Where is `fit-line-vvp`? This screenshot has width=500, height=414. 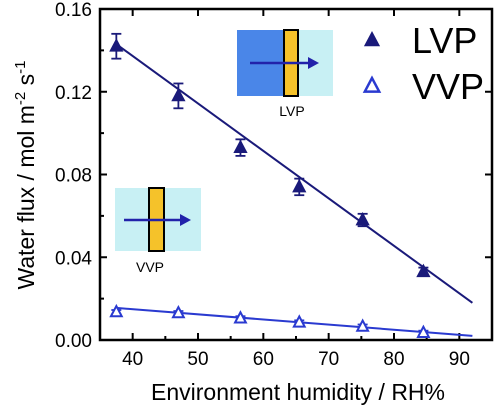
fit-line-vvp is located at coordinates (294, 321).